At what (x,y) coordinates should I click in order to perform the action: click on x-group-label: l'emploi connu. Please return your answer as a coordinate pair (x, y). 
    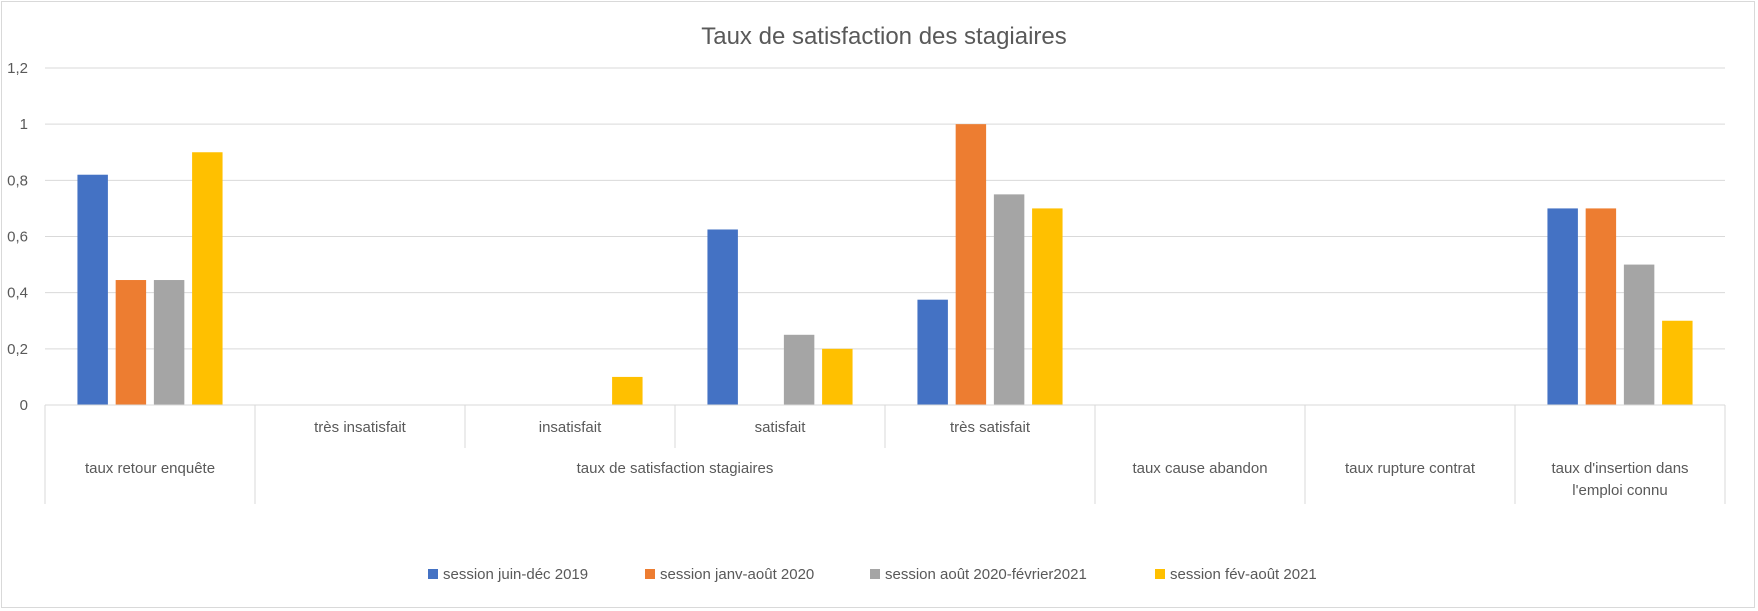
    Looking at the image, I should click on (1619, 490).